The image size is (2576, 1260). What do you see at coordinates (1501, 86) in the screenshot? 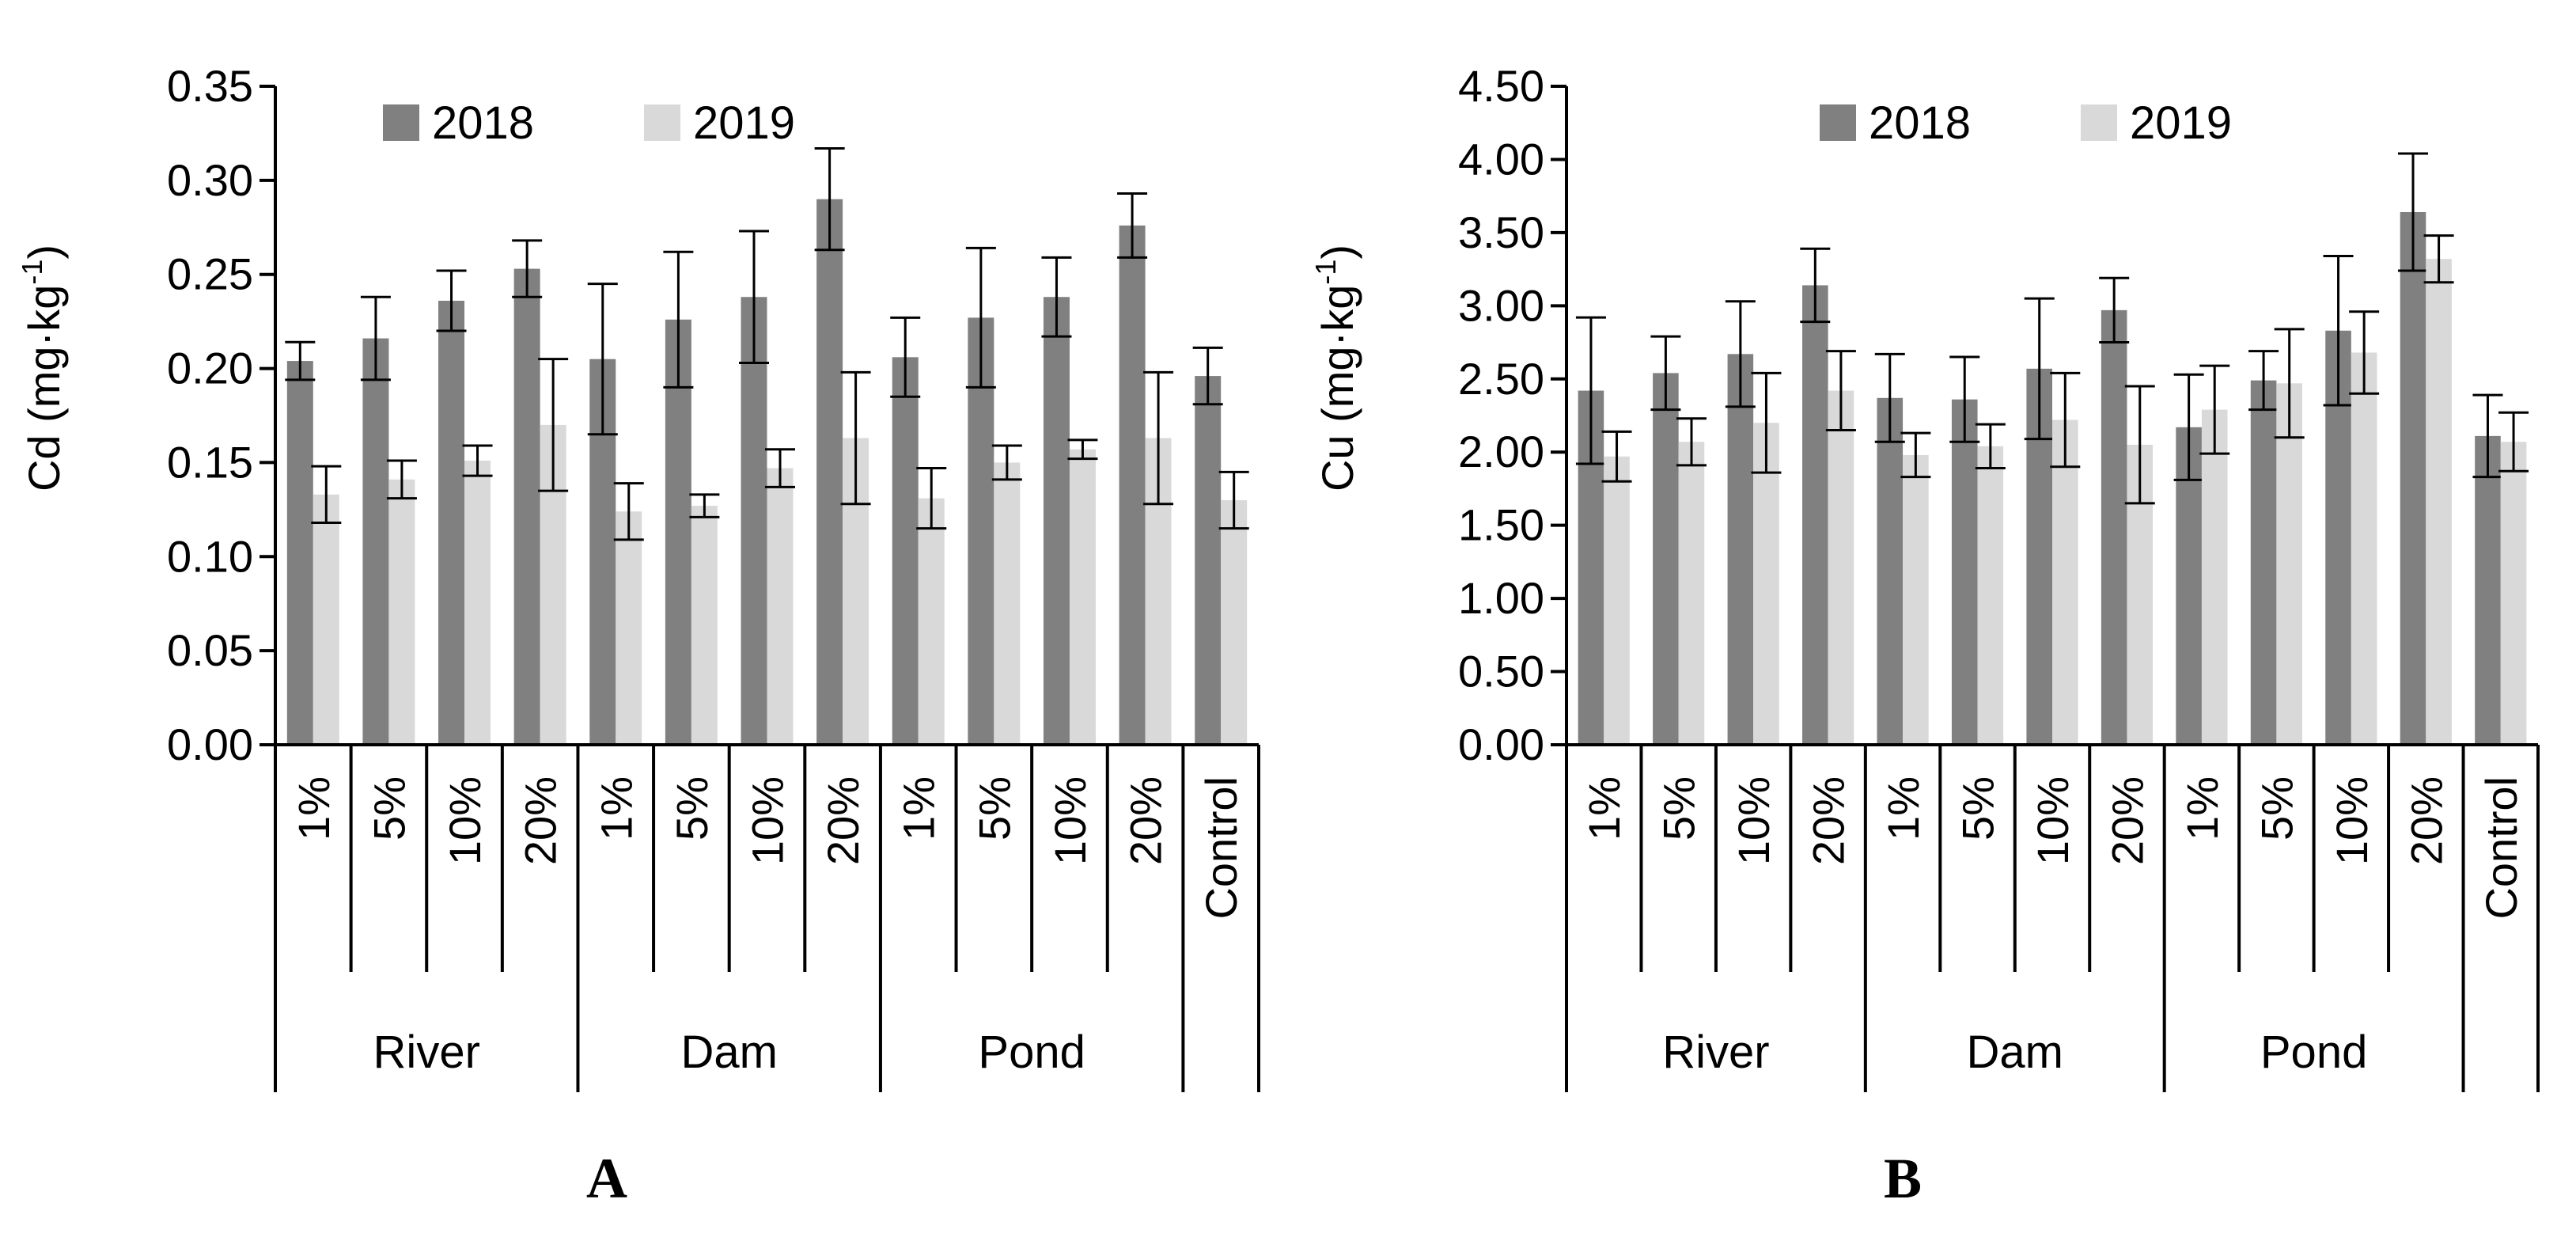
I see `y-tick-label: 4.50` at bounding box center [1501, 86].